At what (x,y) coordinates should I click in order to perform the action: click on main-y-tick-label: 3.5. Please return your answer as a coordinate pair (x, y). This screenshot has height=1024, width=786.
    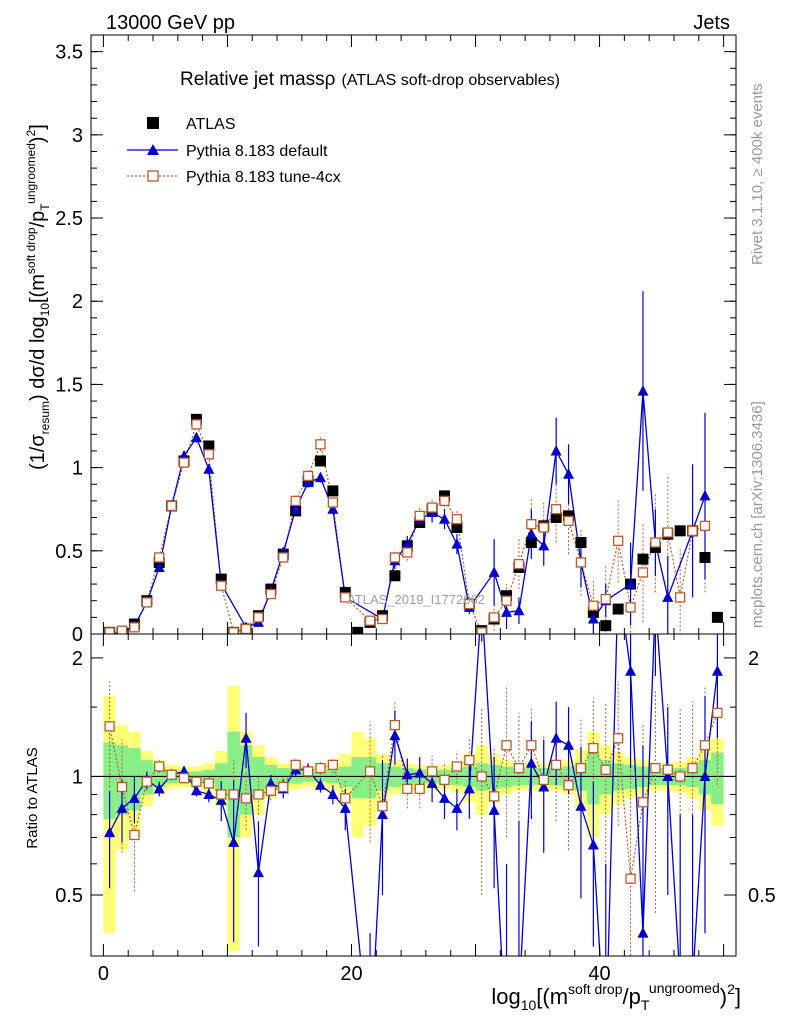
    Looking at the image, I should click on (69, 53).